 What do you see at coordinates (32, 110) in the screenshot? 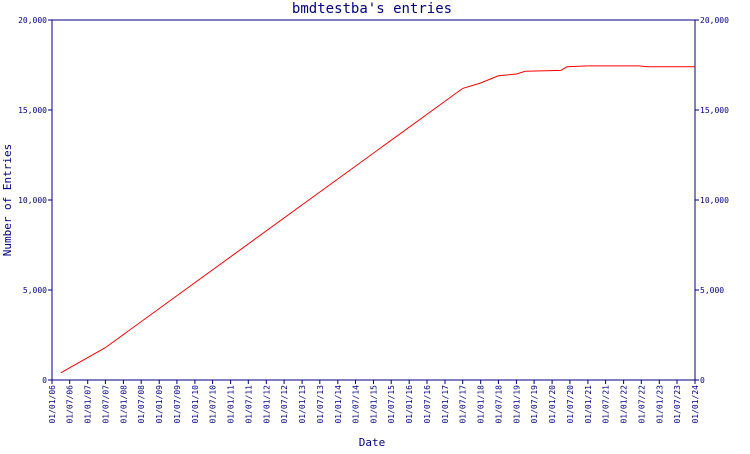
I see `y-tick-label-left: 15,000` at bounding box center [32, 110].